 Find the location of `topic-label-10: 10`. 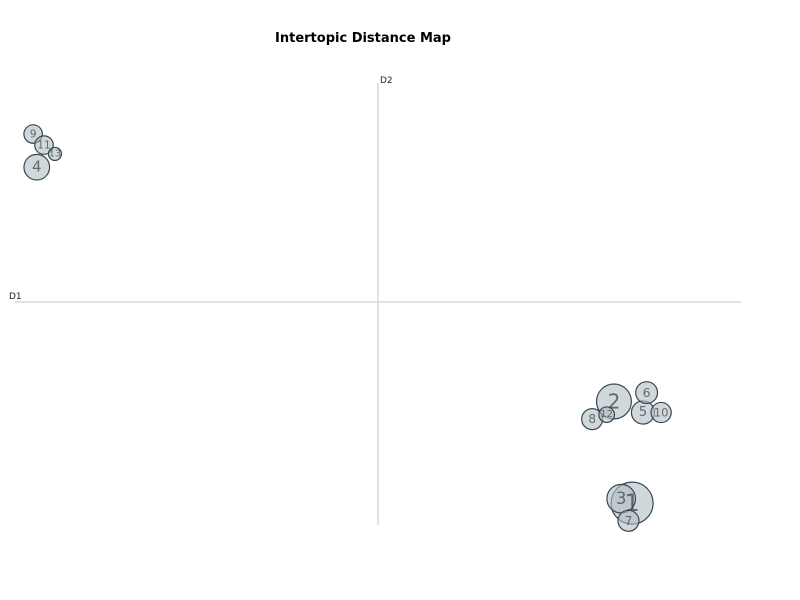

topic-label-10: 10 is located at coordinates (661, 413).